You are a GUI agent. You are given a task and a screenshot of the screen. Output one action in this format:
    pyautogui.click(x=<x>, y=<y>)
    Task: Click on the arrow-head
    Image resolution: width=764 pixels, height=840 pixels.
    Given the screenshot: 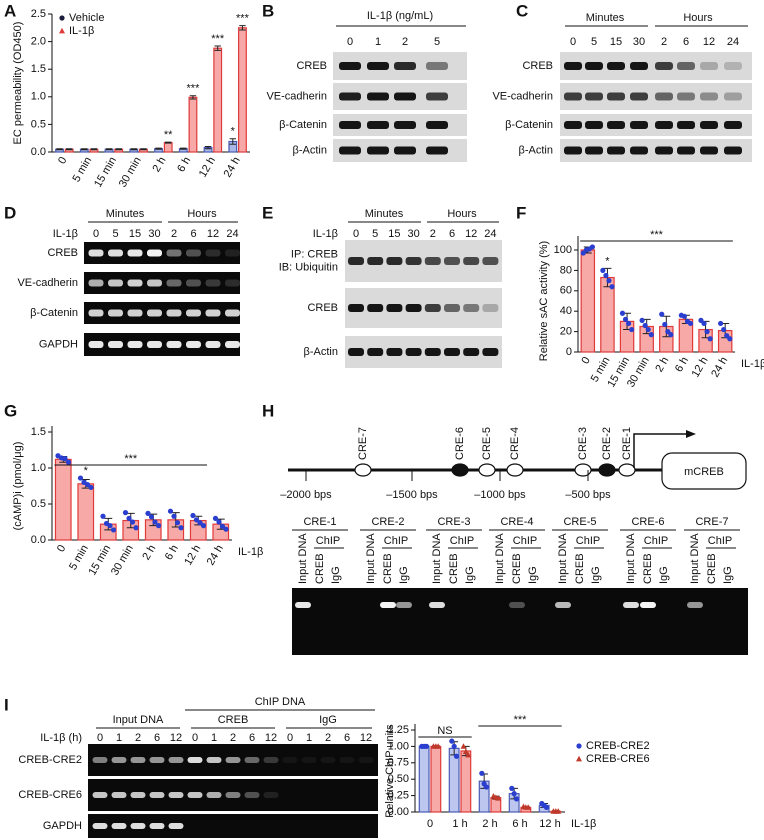 What is the action you would take?
    pyautogui.click(x=691, y=434)
    